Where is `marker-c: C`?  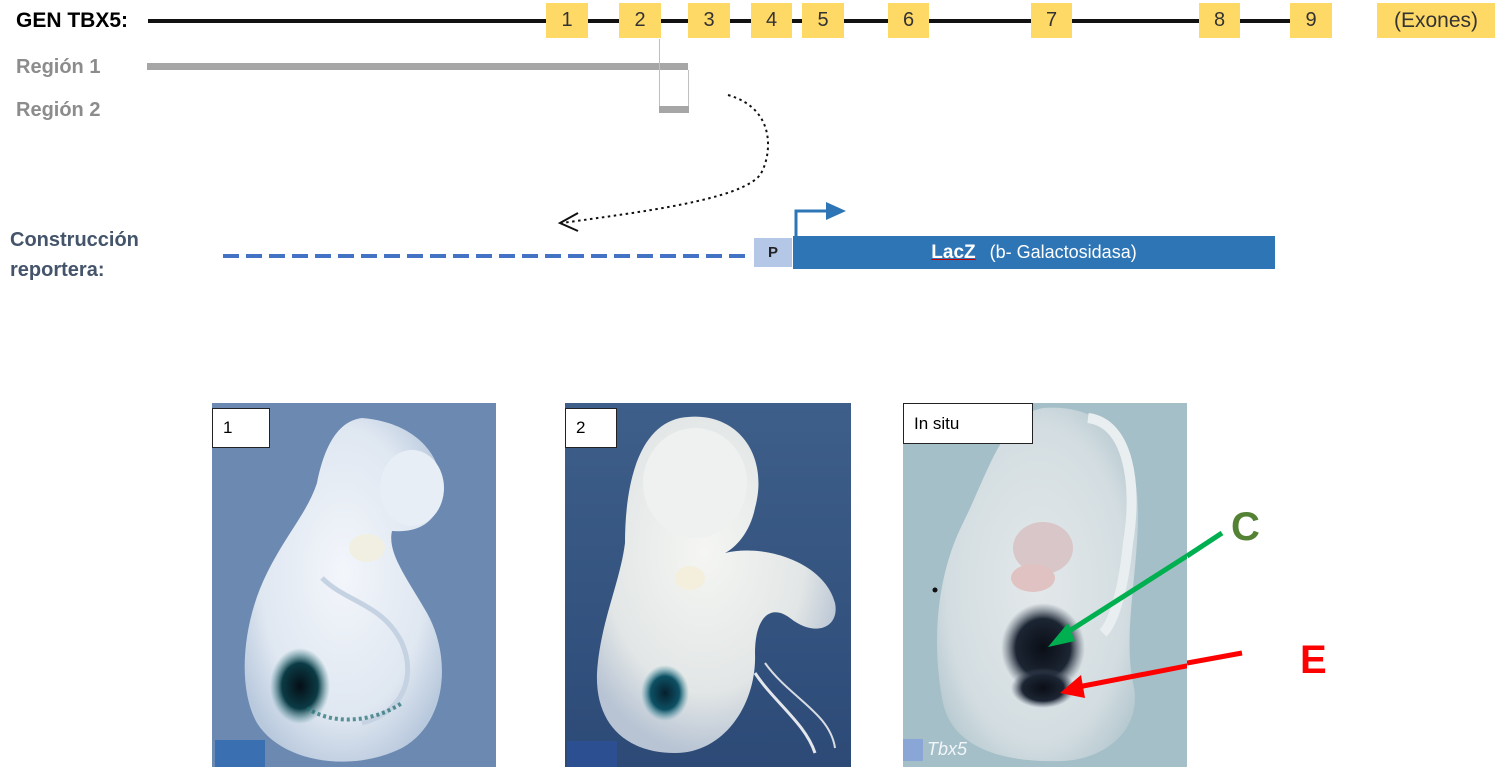 marker-c: C is located at coordinates (1245, 527).